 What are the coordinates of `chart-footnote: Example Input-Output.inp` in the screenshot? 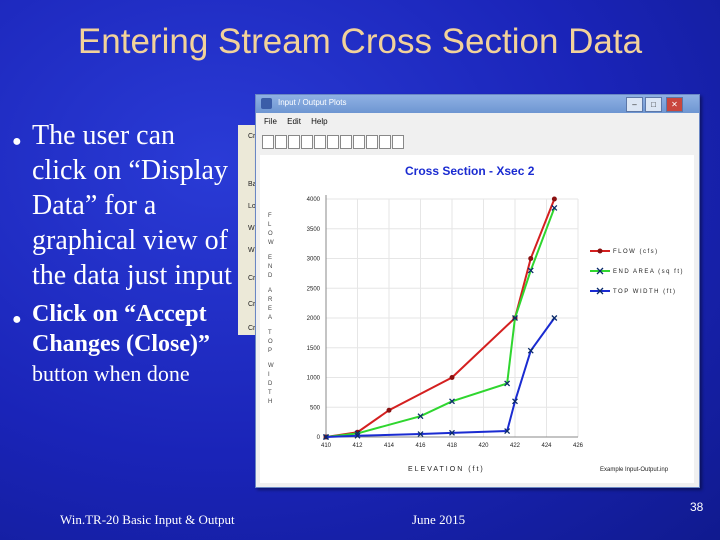 It's located at (634, 470).